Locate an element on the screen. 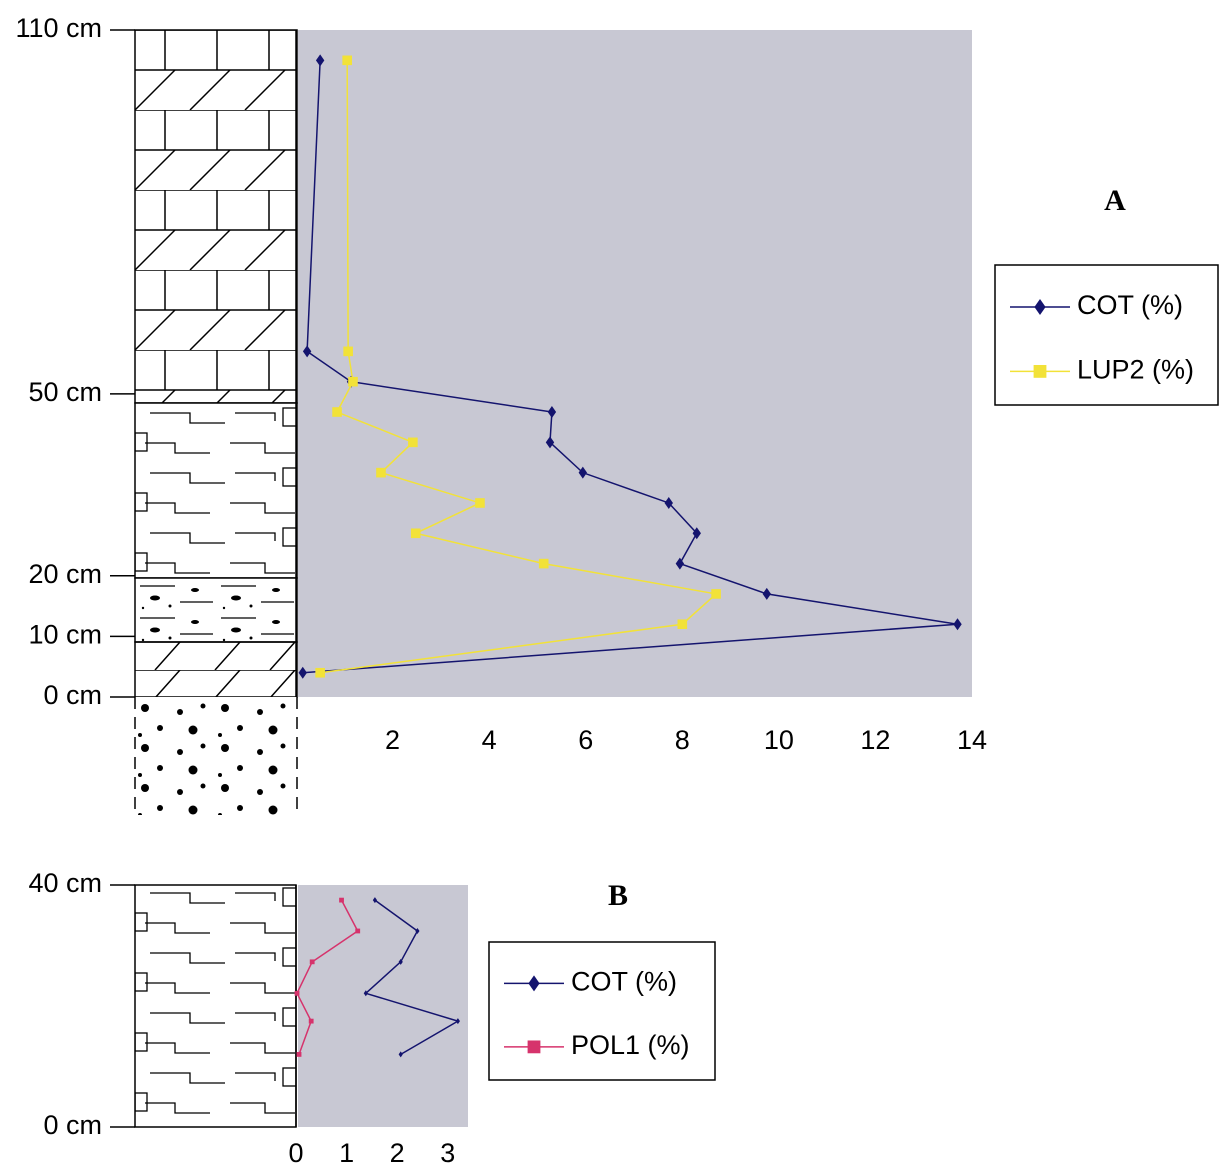 This screenshot has height=1172, width=1220. y-tick-label: 10 cm is located at coordinates (65, 634).